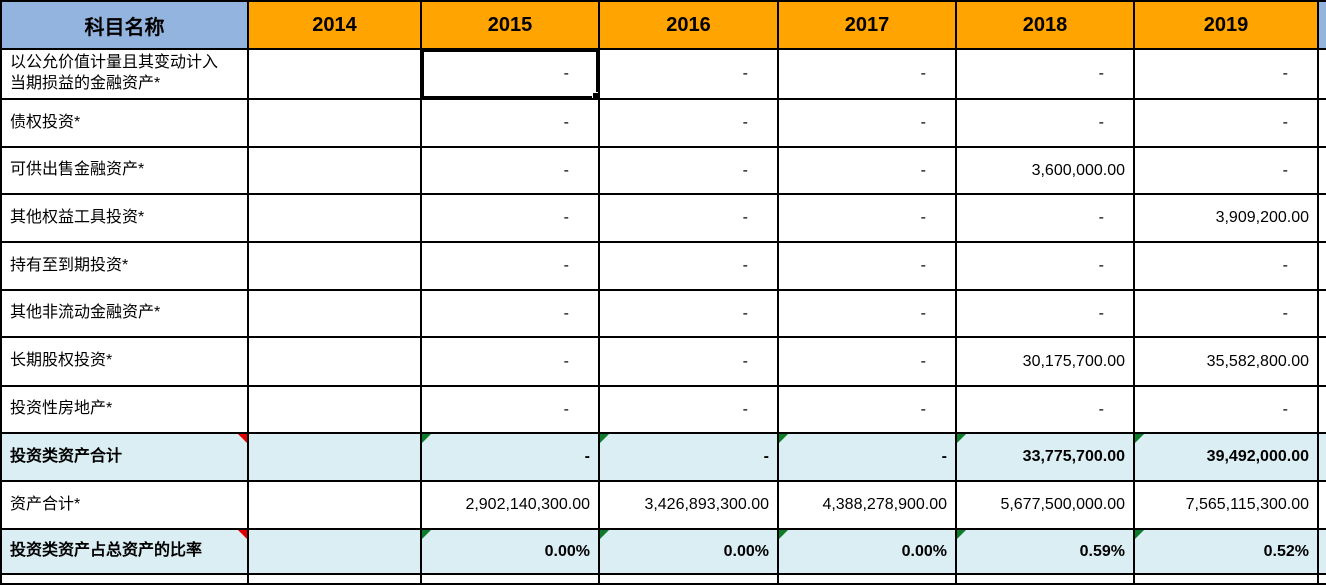 This screenshot has height=585, width=1326. What do you see at coordinates (124, 457) in the screenshot?
I see `row-label-cell: 投资类资产合计` at bounding box center [124, 457].